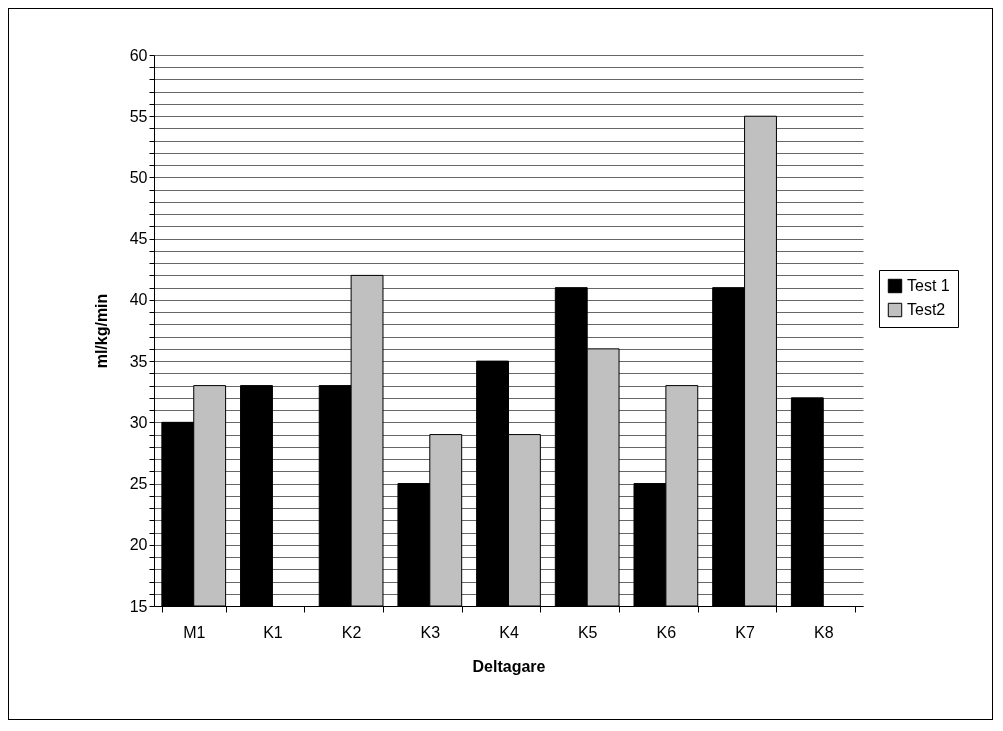 The height and width of the screenshot is (731, 1003). What do you see at coordinates (587, 632) in the screenshot?
I see `x-tick-label: K5` at bounding box center [587, 632].